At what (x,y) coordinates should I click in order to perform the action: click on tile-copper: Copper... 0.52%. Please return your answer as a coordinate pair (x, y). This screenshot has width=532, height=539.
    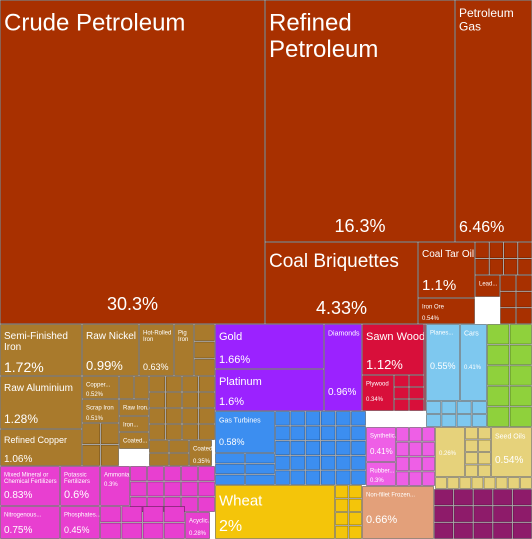
    Looking at the image, I should click on (100, 387).